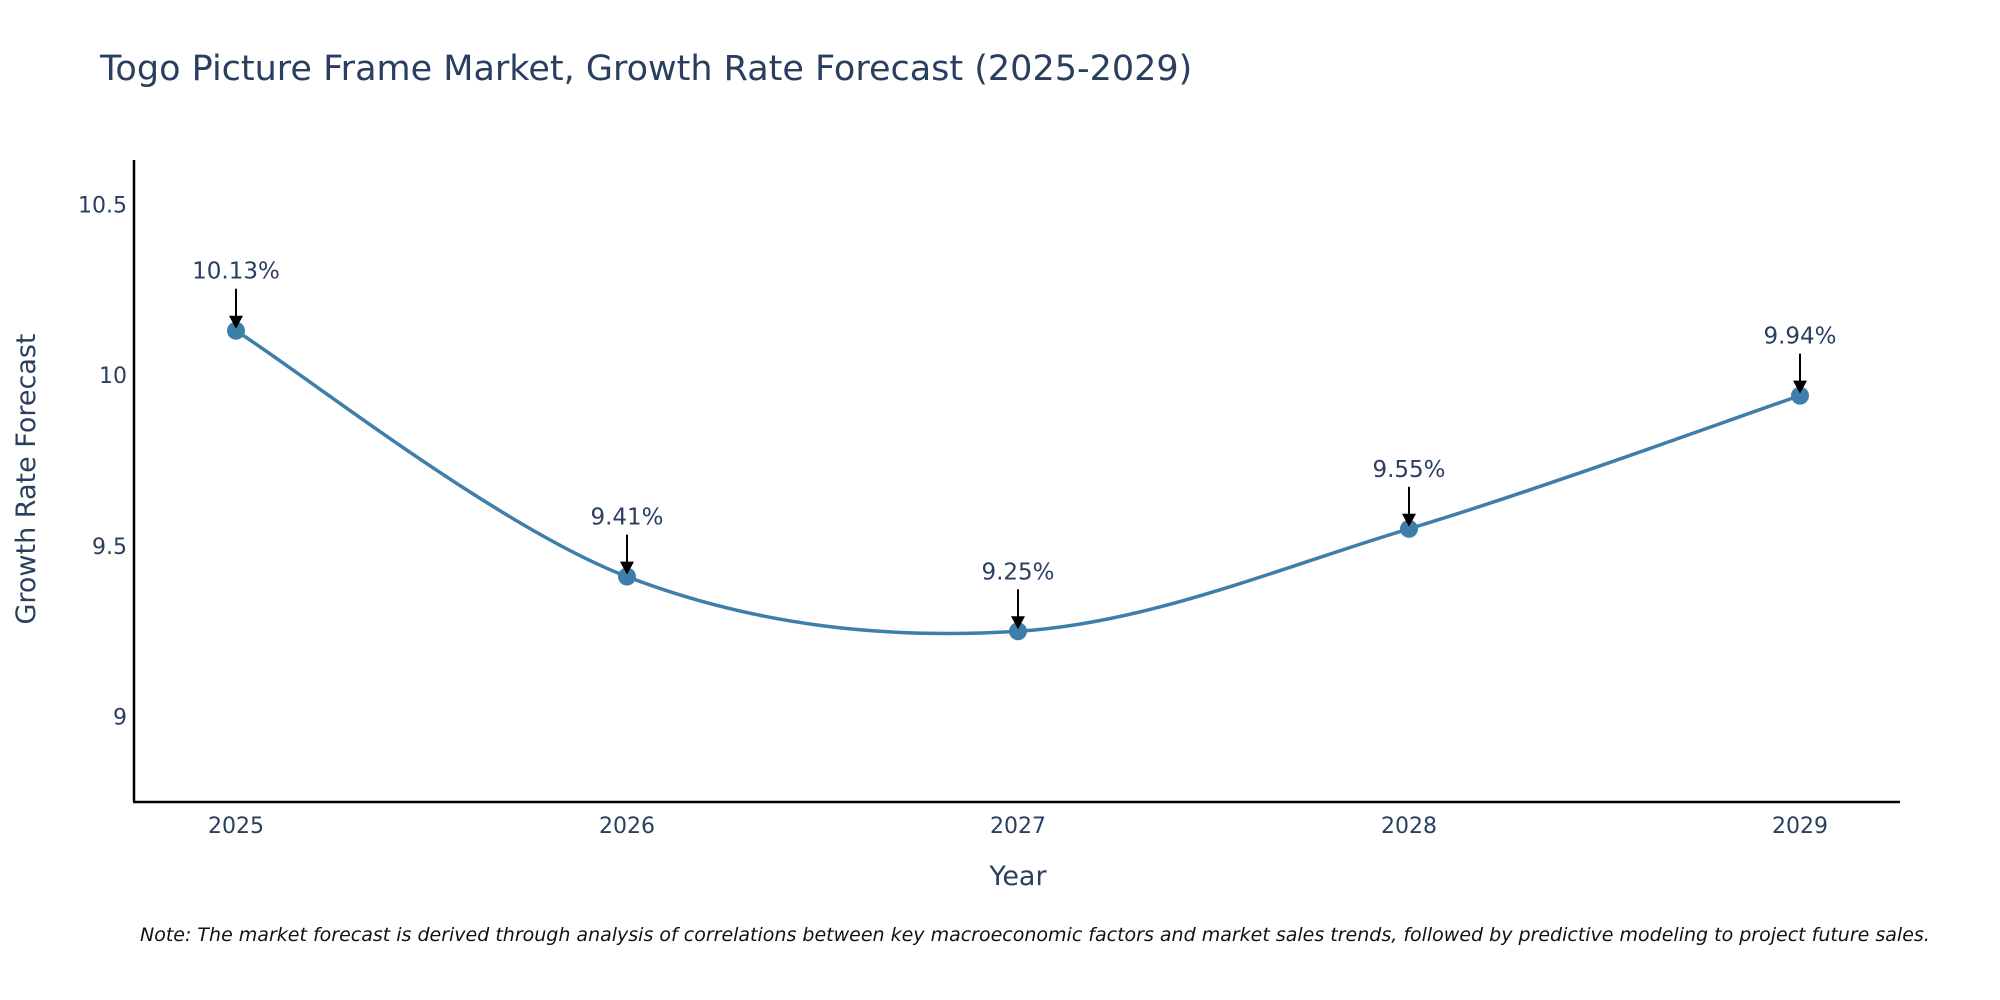 The width and height of the screenshot is (2000, 1000). I want to click on data-label: 9.25%, so click(1017, 572).